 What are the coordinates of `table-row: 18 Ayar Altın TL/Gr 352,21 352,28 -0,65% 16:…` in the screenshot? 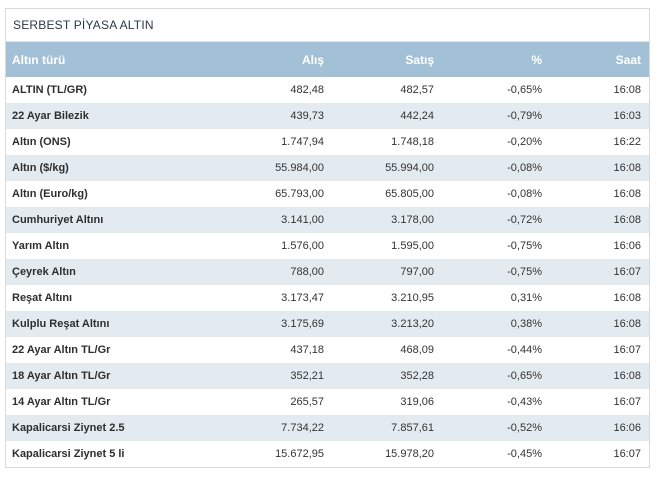 It's located at (327, 376).